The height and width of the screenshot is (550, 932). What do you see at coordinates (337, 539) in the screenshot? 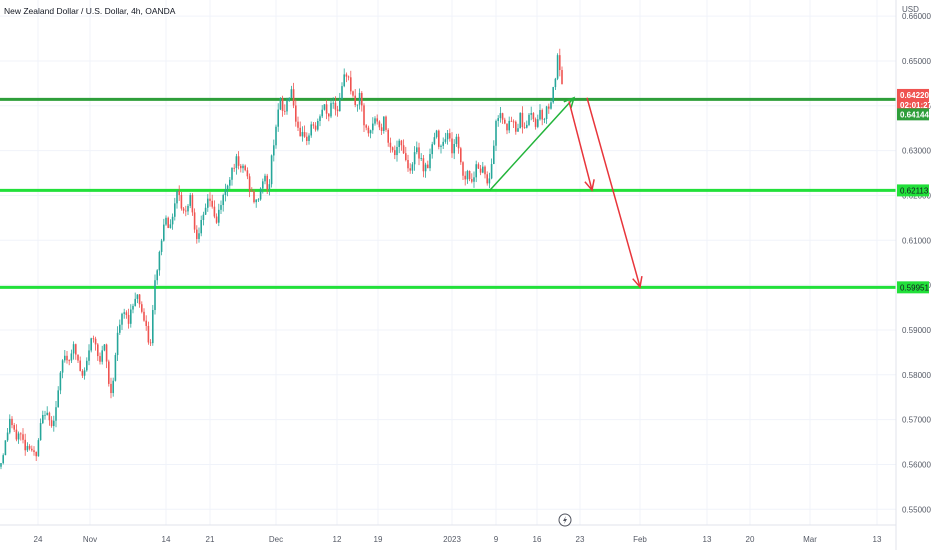
I see `time-tick-label: 12` at bounding box center [337, 539].